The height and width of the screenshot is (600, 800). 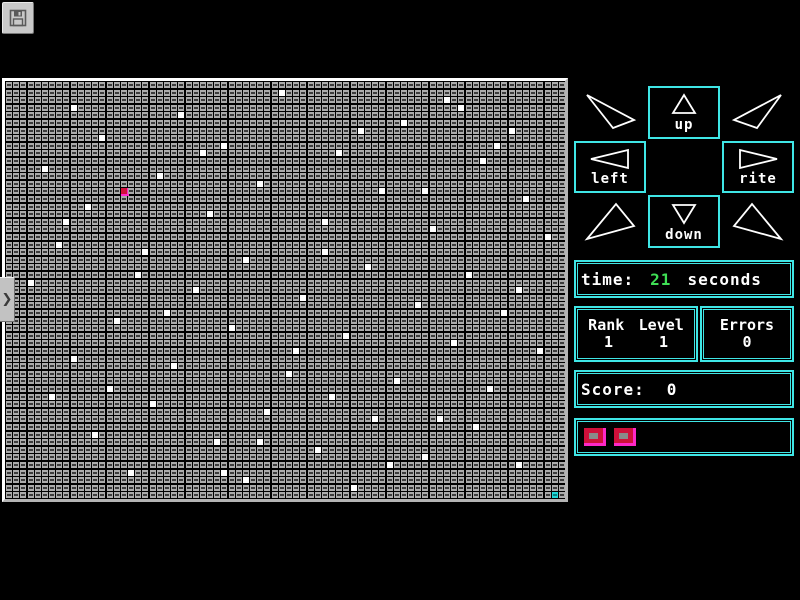 What do you see at coordinates (610, 112) in the screenshot?
I see `dir-up-left-diagonal-button` at bounding box center [610, 112].